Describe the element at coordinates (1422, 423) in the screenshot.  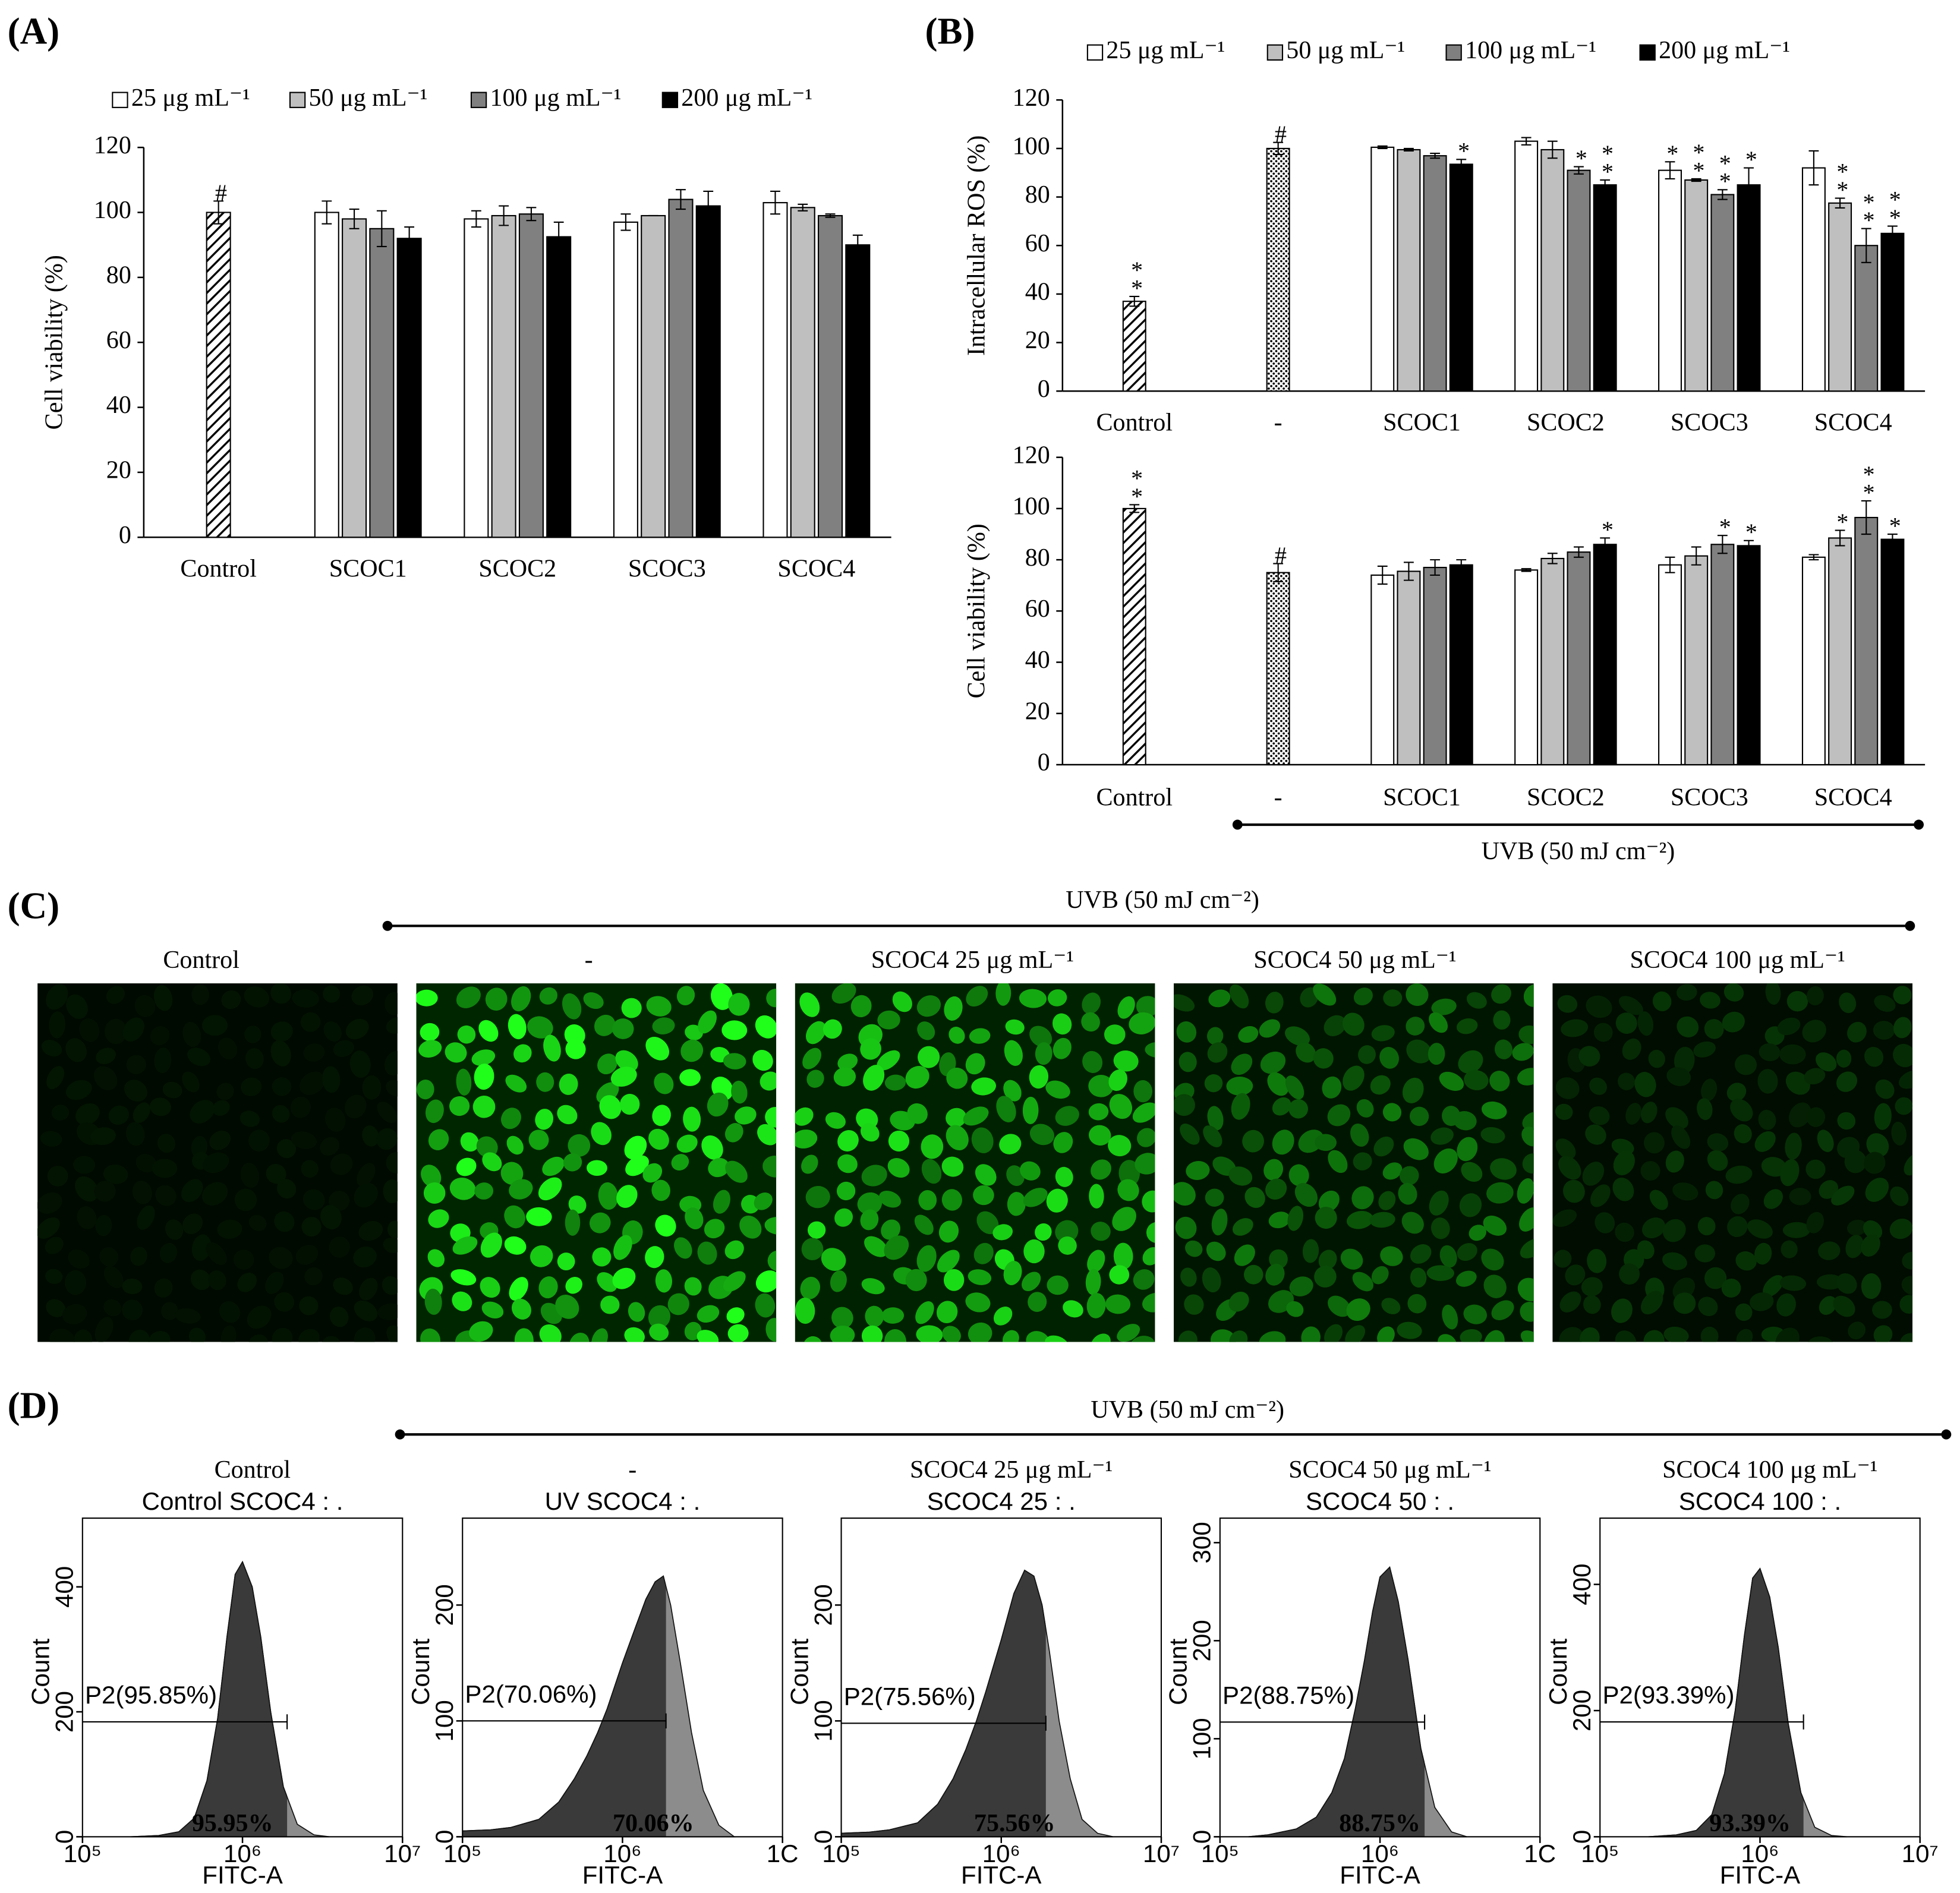
I see `x-tick-label: SCOC1` at that location.